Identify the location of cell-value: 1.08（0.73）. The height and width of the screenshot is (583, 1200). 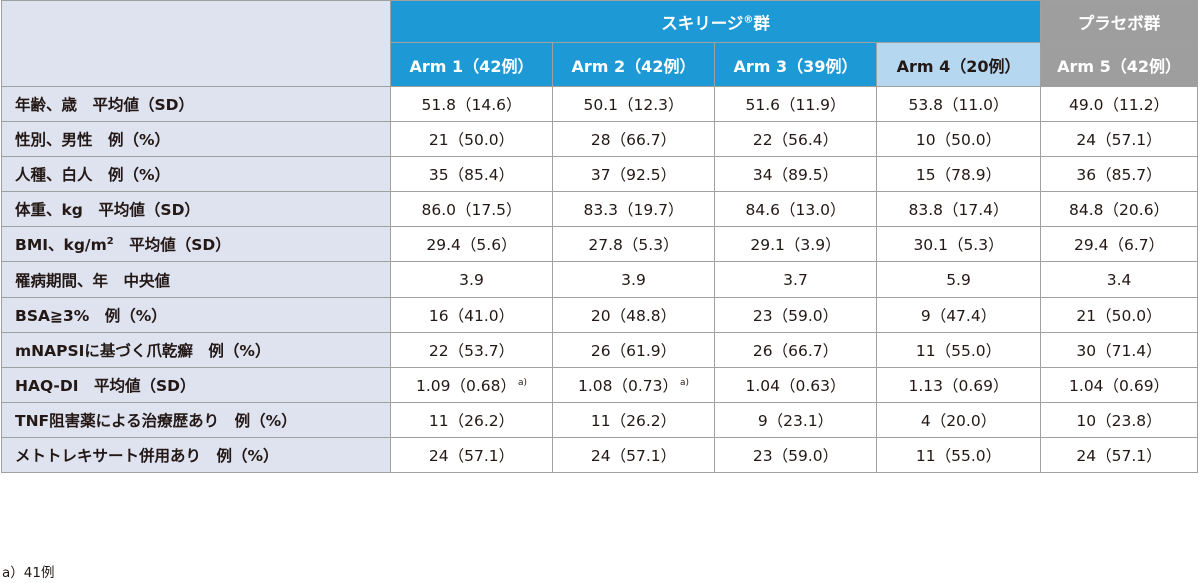
(627, 385).